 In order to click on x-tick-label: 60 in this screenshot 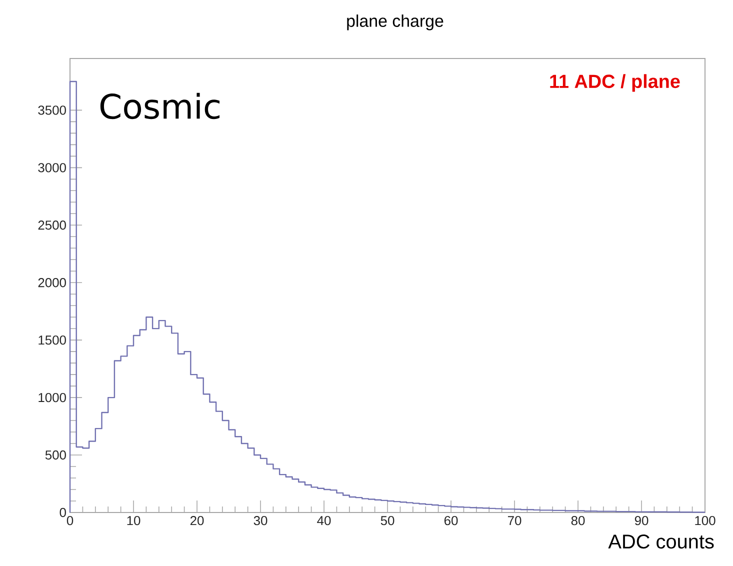, I will do `click(451, 521)`.